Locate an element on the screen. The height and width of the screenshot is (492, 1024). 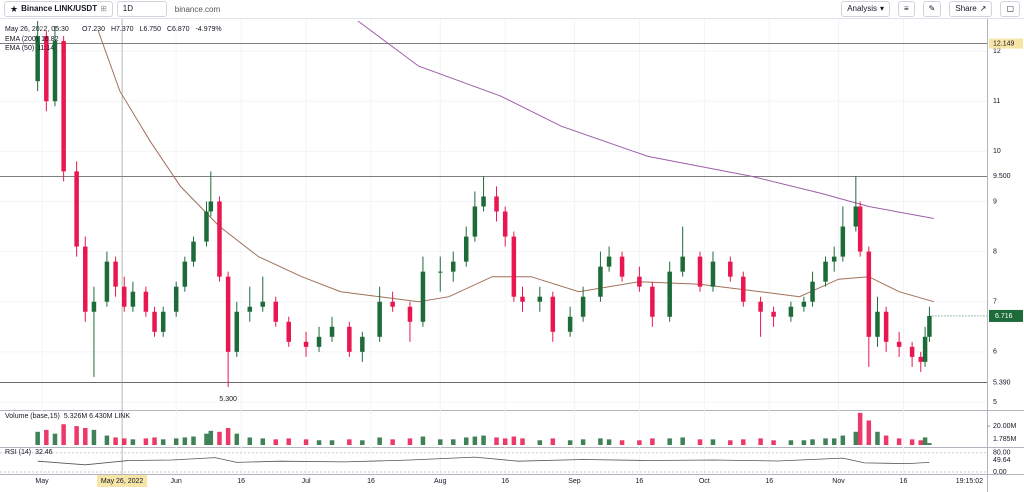
level-label: 12.149 is located at coordinates (1004, 43).